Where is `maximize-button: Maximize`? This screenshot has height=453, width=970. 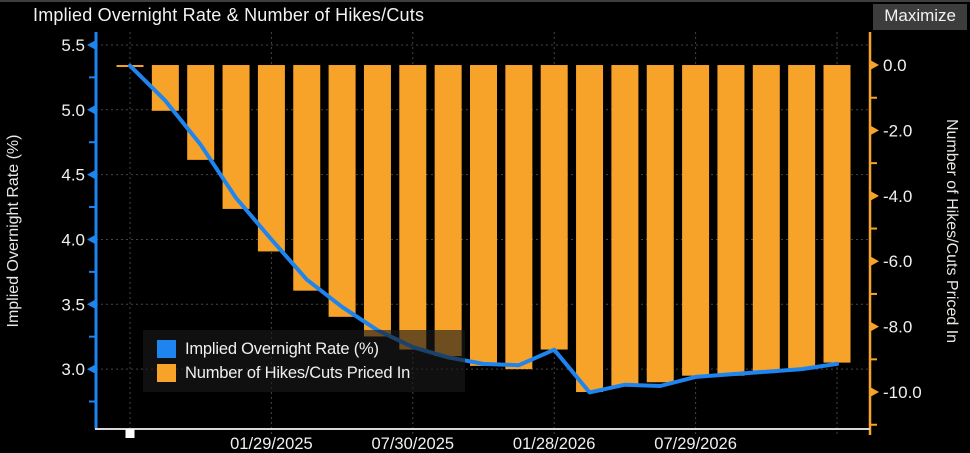 maximize-button: Maximize is located at coordinates (920, 17).